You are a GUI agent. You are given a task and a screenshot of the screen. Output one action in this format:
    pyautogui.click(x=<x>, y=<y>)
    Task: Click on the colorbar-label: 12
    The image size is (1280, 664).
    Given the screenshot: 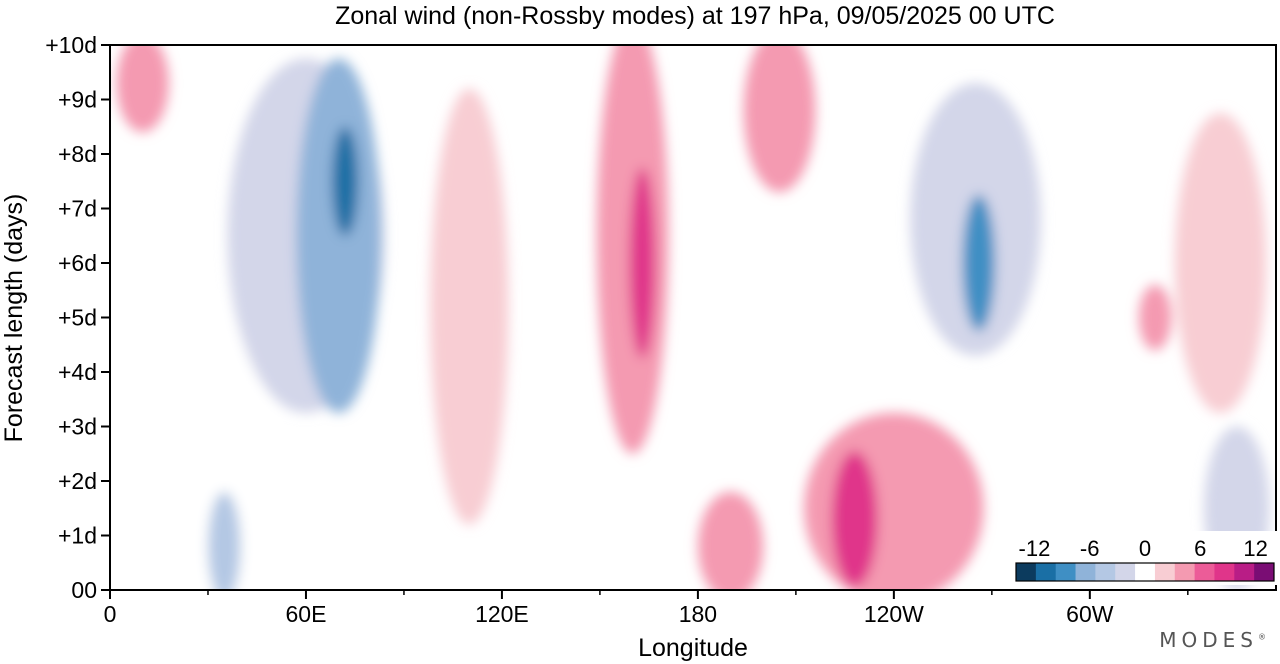 What is the action you would take?
    pyautogui.click(x=1255, y=548)
    